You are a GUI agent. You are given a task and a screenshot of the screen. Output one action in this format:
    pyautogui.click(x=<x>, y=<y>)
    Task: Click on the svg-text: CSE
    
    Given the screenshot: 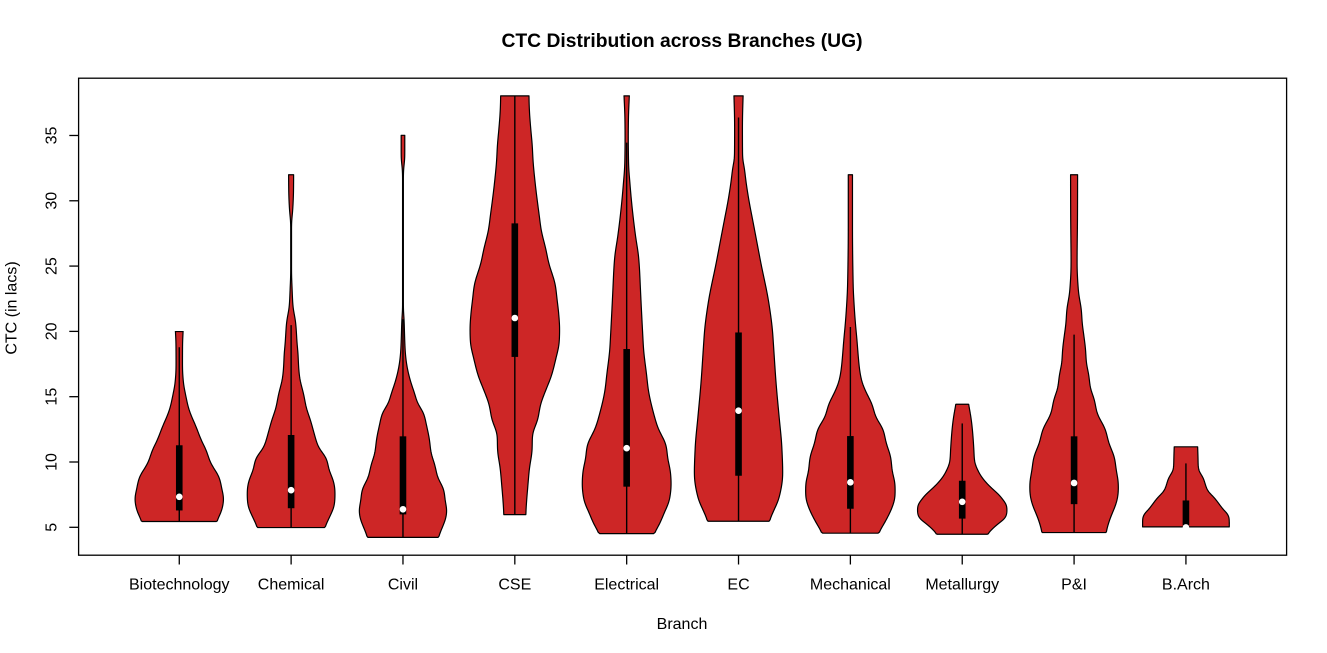 What is the action you would take?
    pyautogui.click(x=514, y=585)
    